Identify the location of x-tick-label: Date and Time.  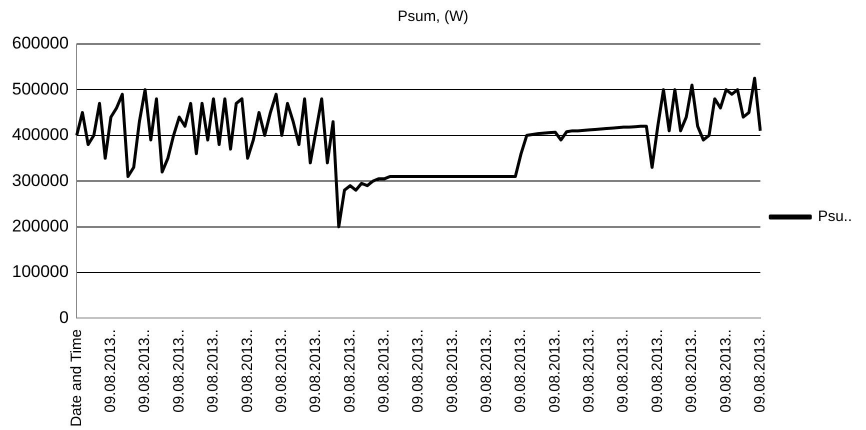
(76, 378).